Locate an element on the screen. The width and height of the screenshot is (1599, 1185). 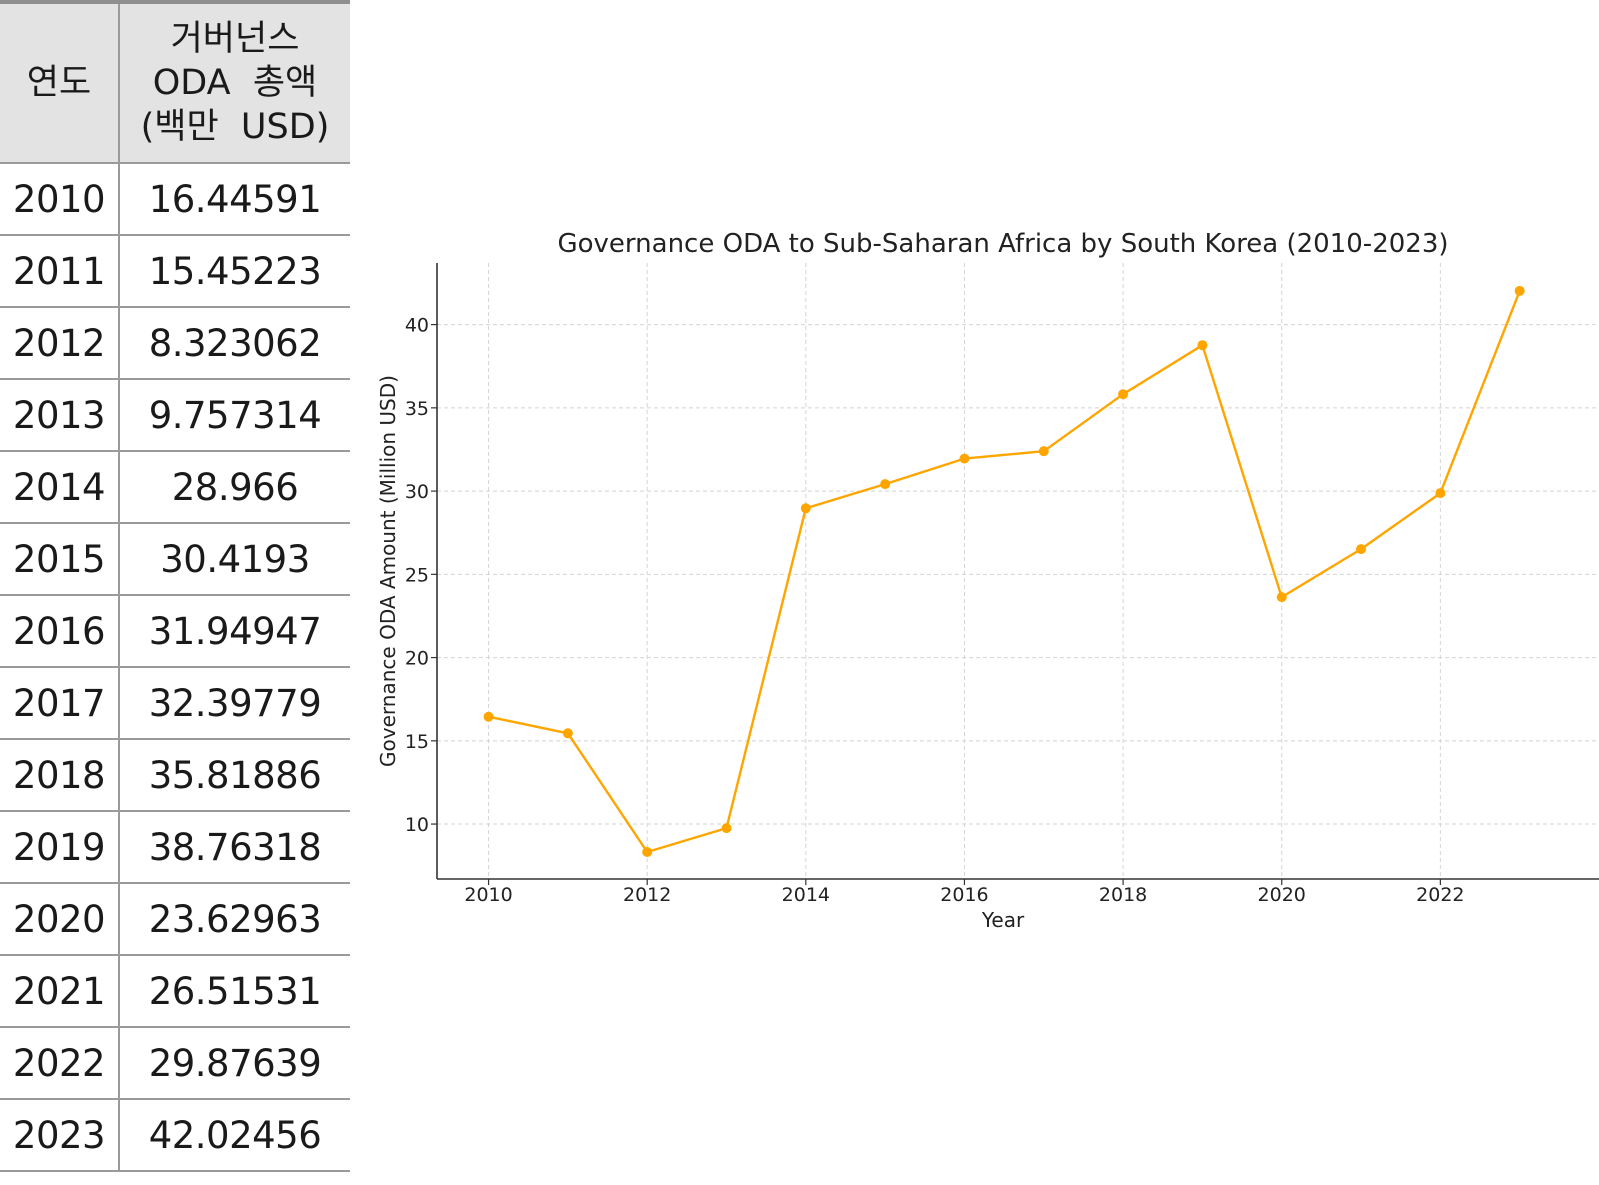
amount-header-line: ODA 총액 is located at coordinates (235, 83).